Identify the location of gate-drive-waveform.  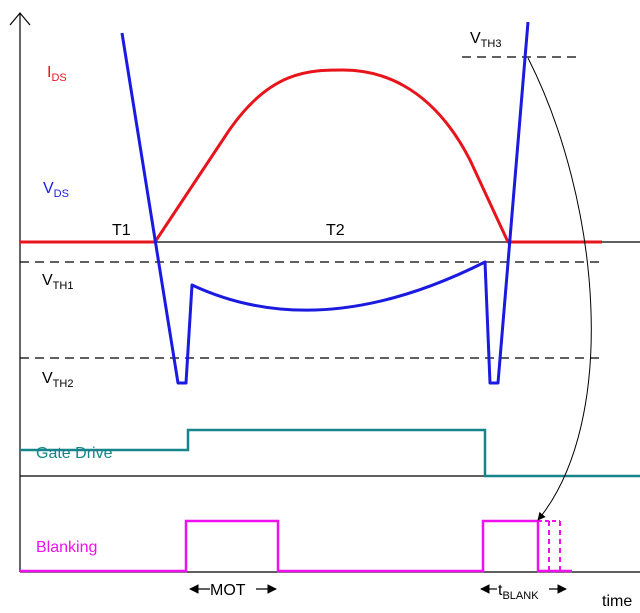
(330, 453).